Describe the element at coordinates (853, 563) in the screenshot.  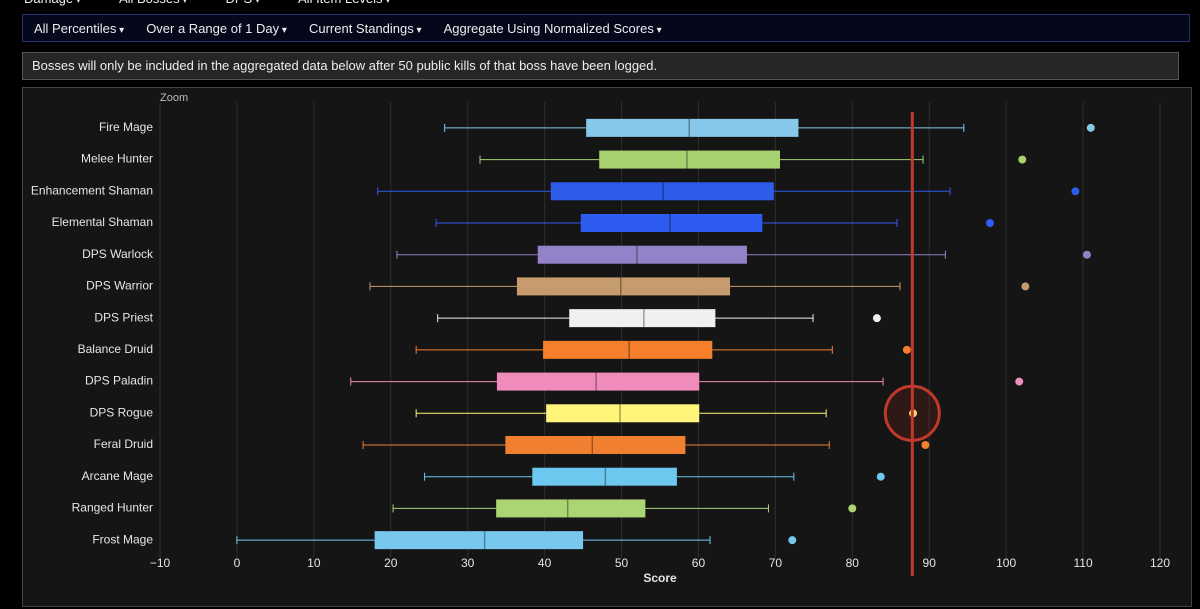
I see `x-tick-label: 80` at that location.